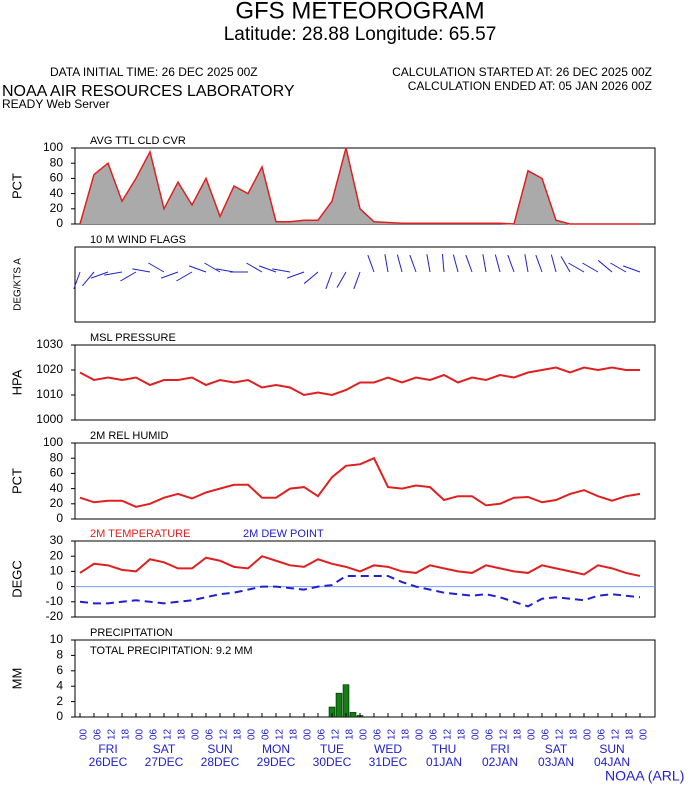  Describe the element at coordinates (49, 369) in the screenshot. I see `y-tick-label: 1020` at that location.